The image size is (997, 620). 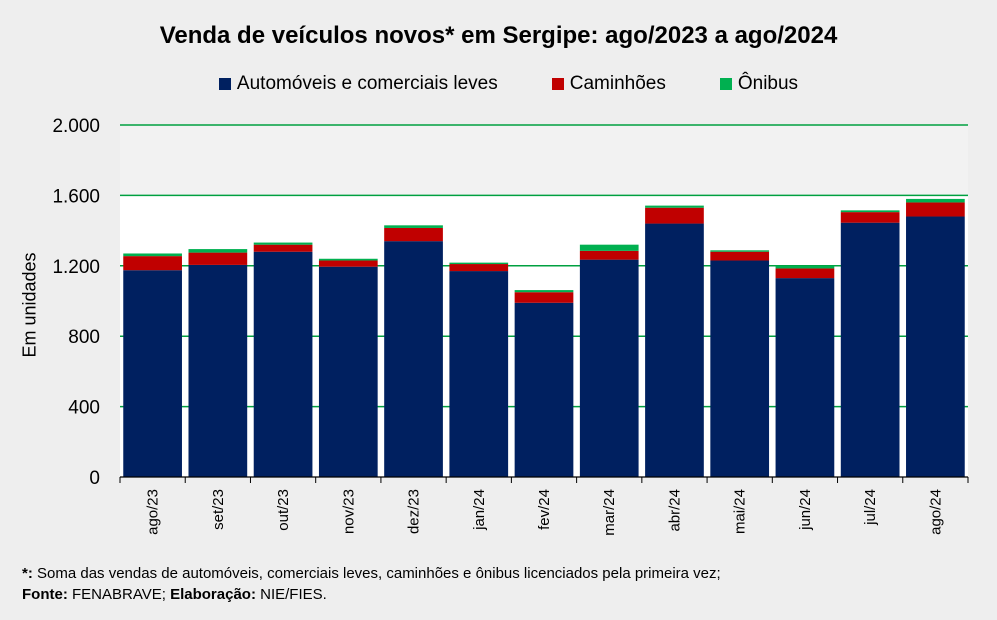 I want to click on x-tick-label: dez/23, so click(x=414, y=511).